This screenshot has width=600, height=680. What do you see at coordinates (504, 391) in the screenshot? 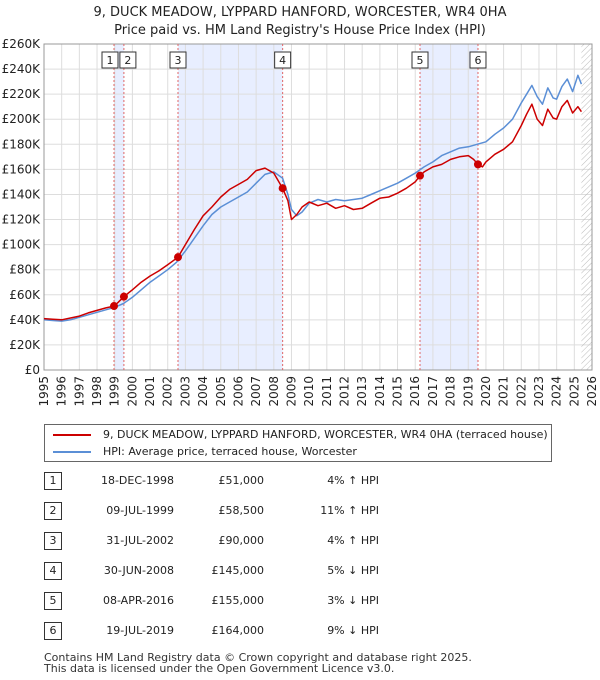
I see `x-tick-label: 2021` at bounding box center [504, 391].